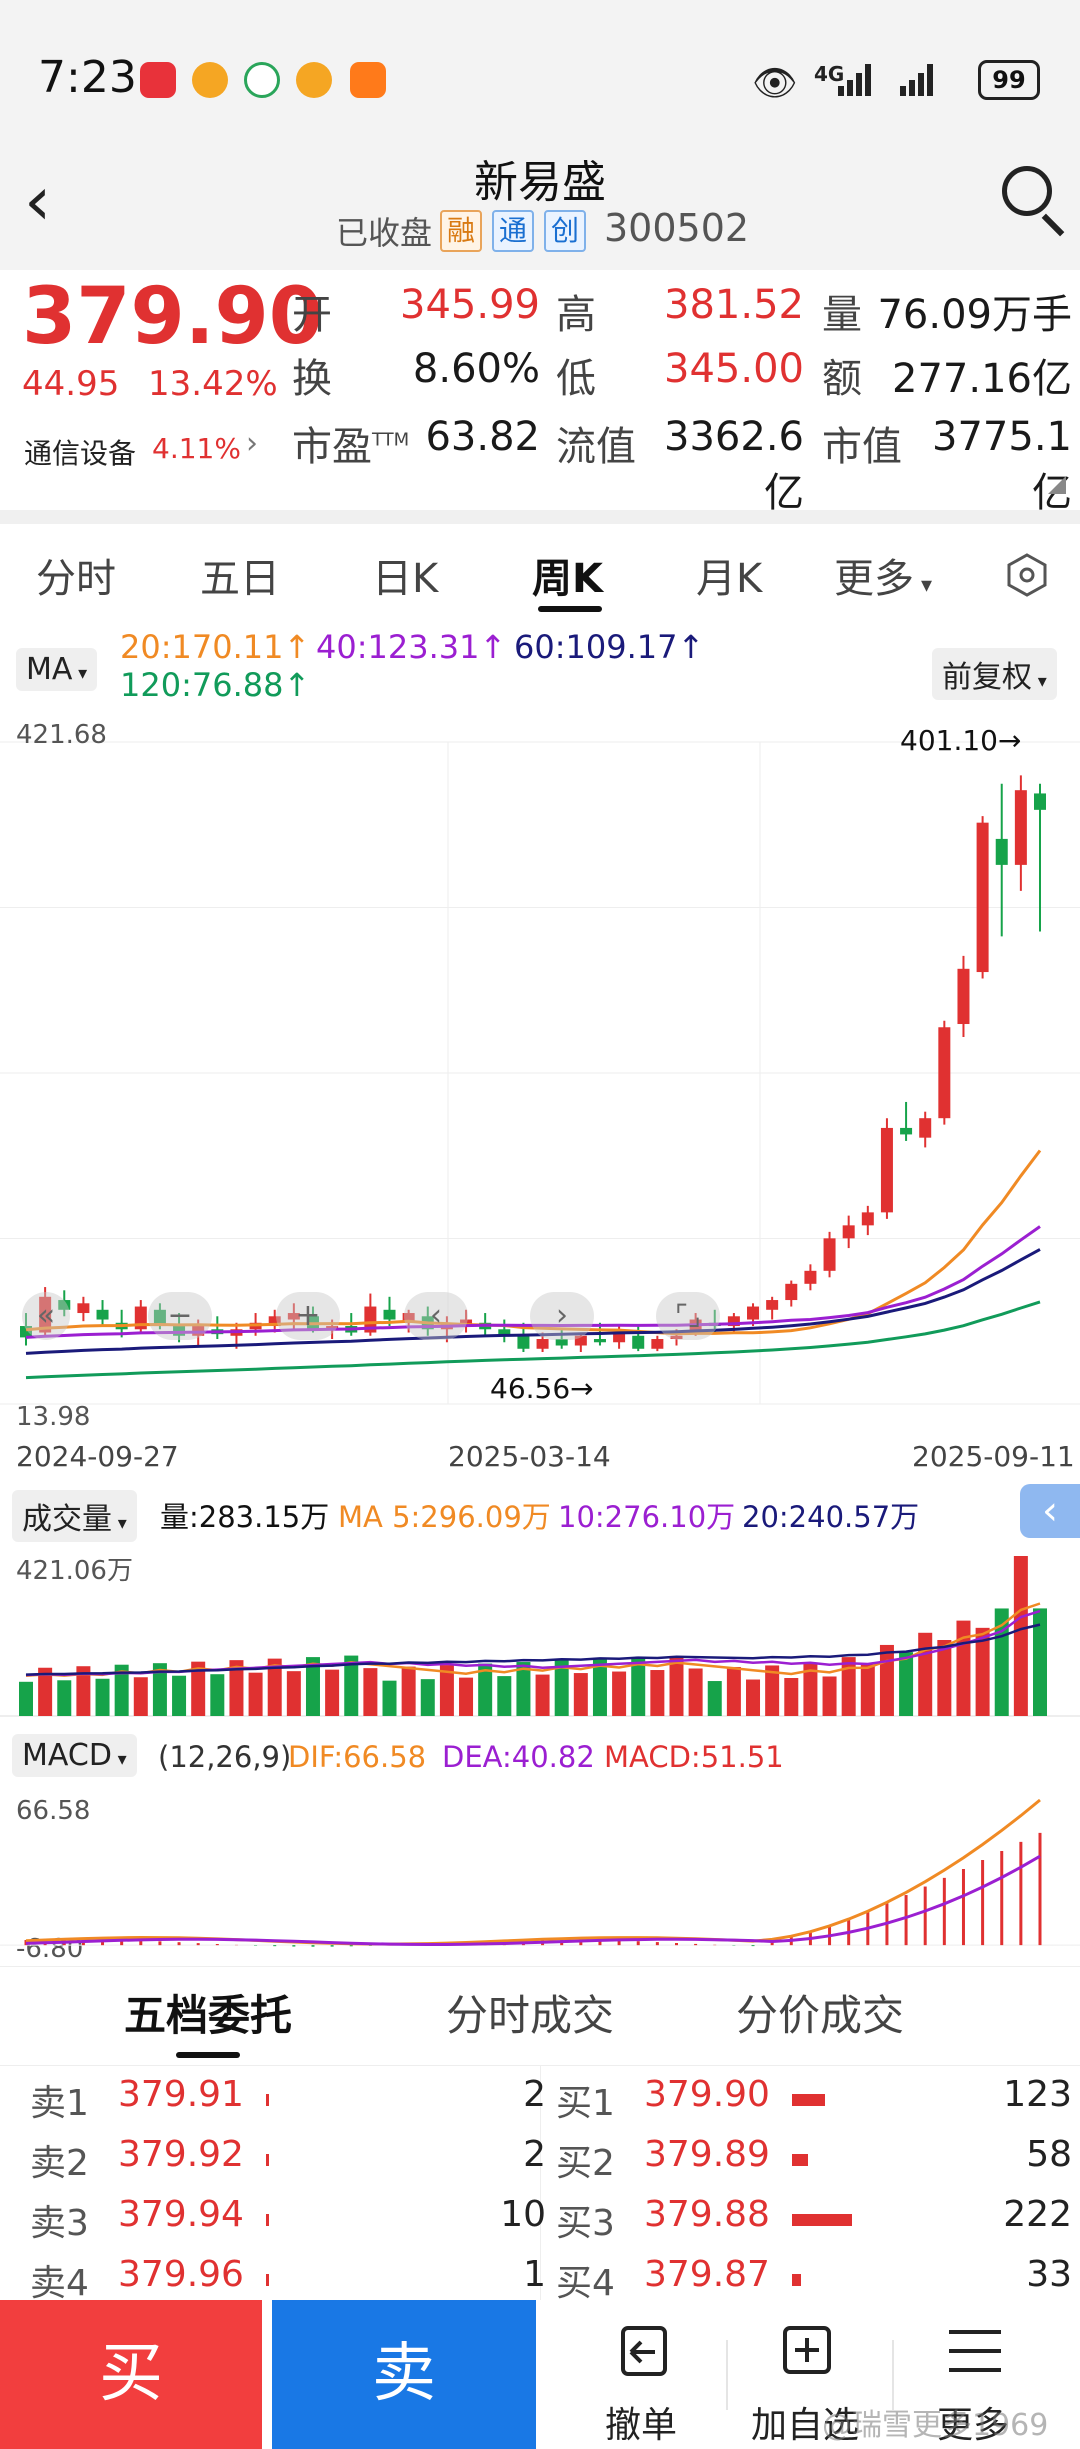  What do you see at coordinates (97, 1456) in the screenshot?
I see `date-start: 2024-09-27` at bounding box center [97, 1456].